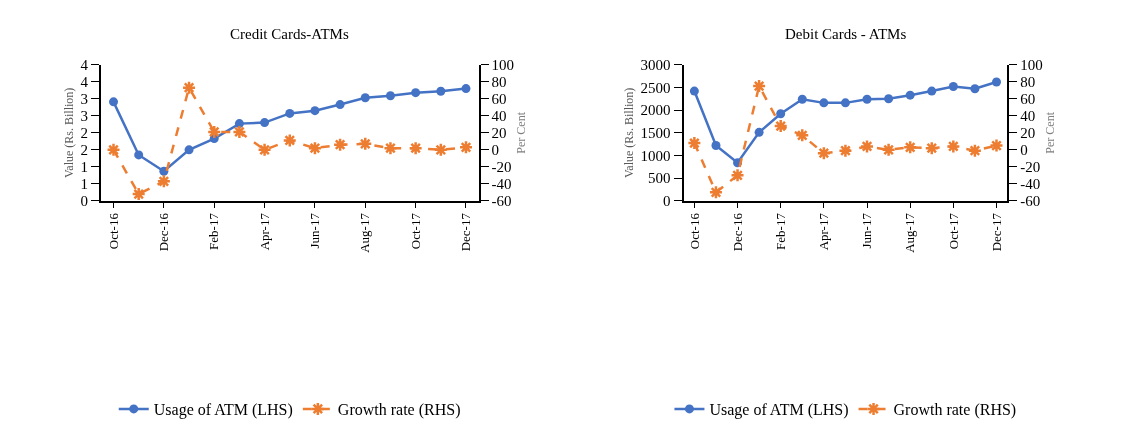 The image size is (1129, 436). Describe the element at coordinates (84, 150) in the screenshot. I see `y-tick-label: 2` at that location.